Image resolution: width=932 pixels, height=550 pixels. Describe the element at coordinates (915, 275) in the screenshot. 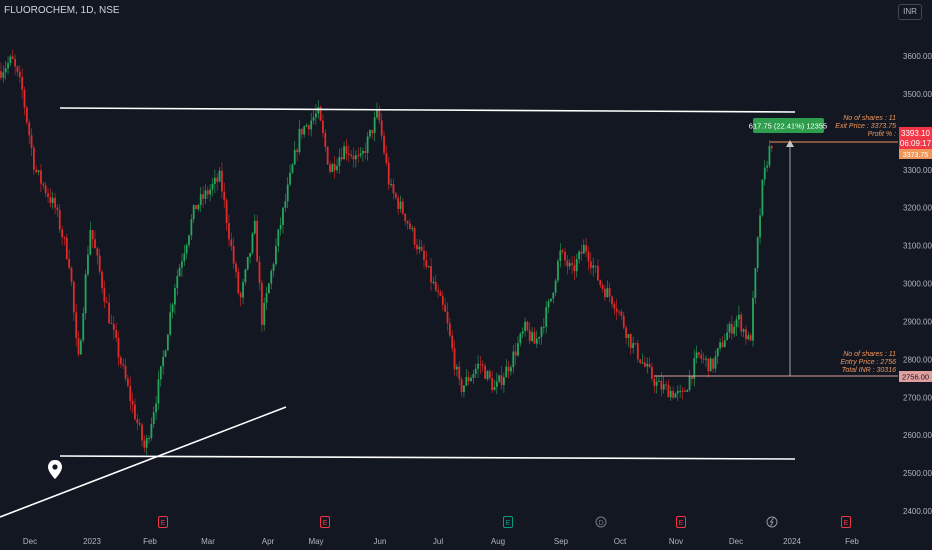

I see `price-axis` at that location.